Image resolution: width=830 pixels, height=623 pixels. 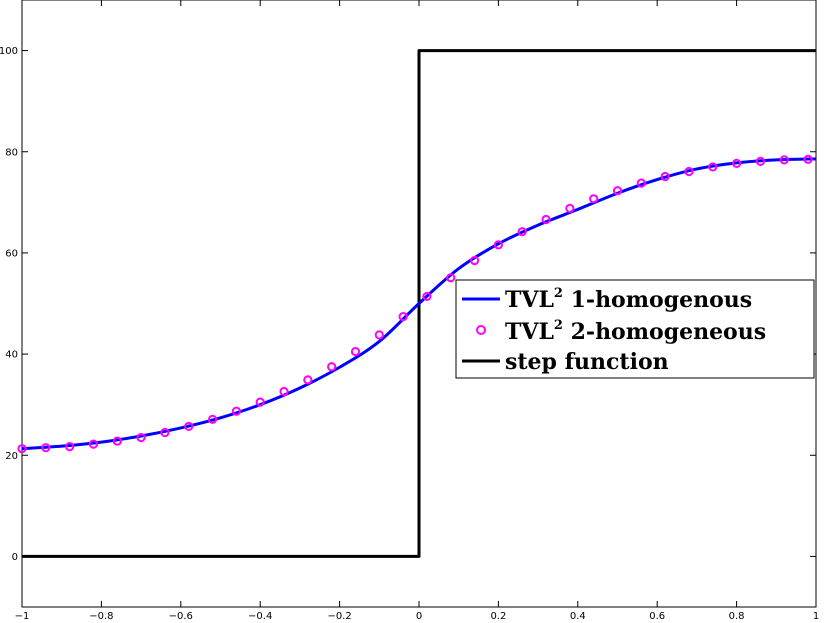 What do you see at coordinates (628, 299) in the screenshot?
I see `legend-label-1: TVL2 1-homogenous` at bounding box center [628, 299].